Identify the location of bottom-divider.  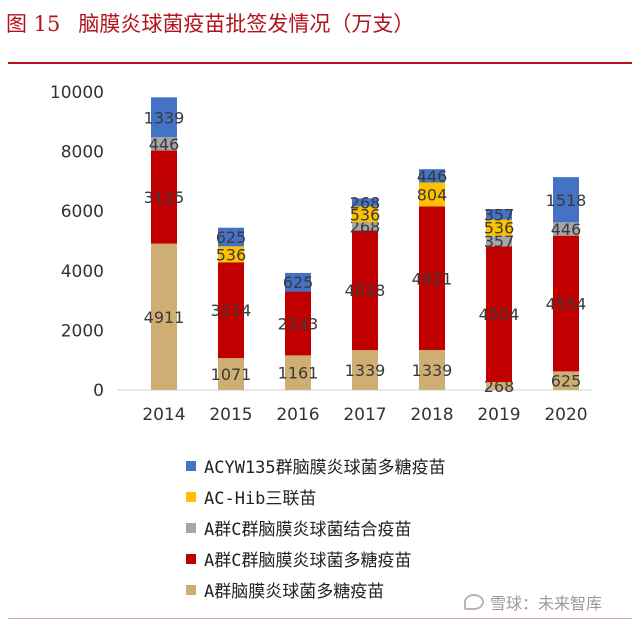
(320, 618).